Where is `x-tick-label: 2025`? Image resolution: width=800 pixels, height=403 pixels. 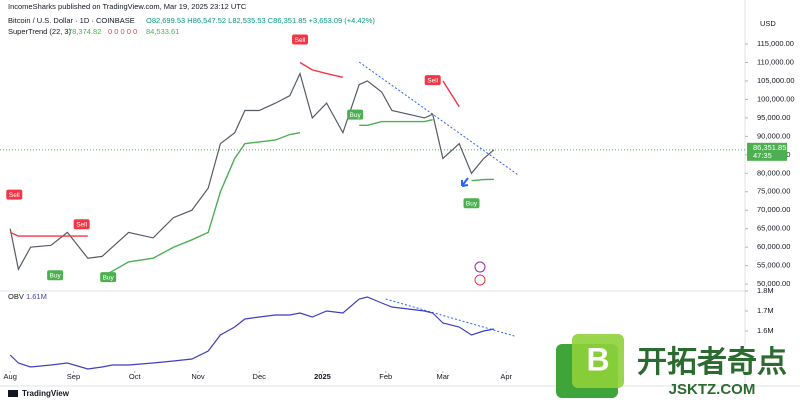
x-tick-label: 2025 is located at coordinates (322, 376).